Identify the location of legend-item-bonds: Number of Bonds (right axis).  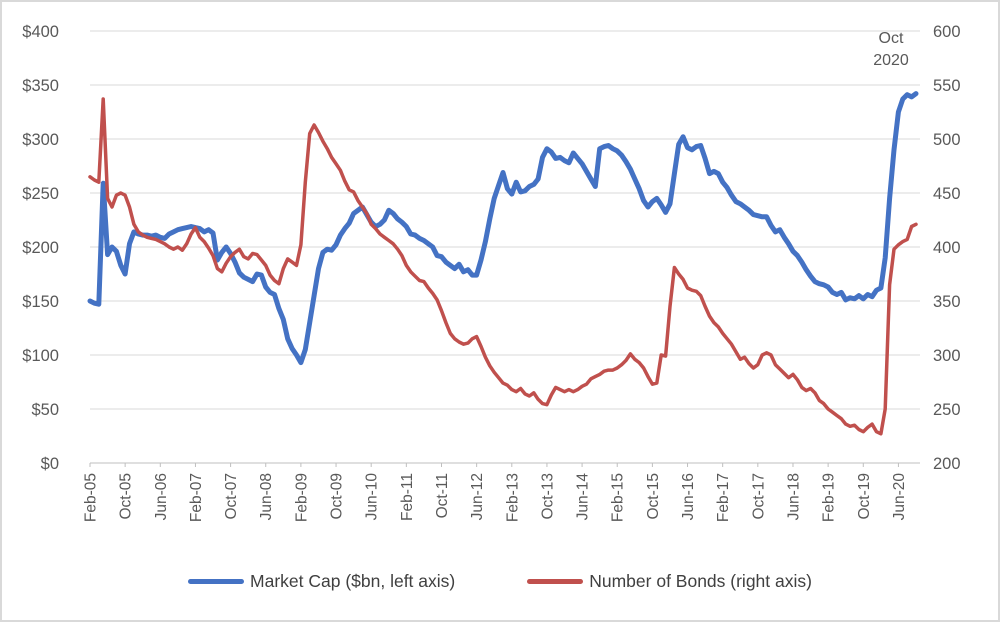
(669, 581).